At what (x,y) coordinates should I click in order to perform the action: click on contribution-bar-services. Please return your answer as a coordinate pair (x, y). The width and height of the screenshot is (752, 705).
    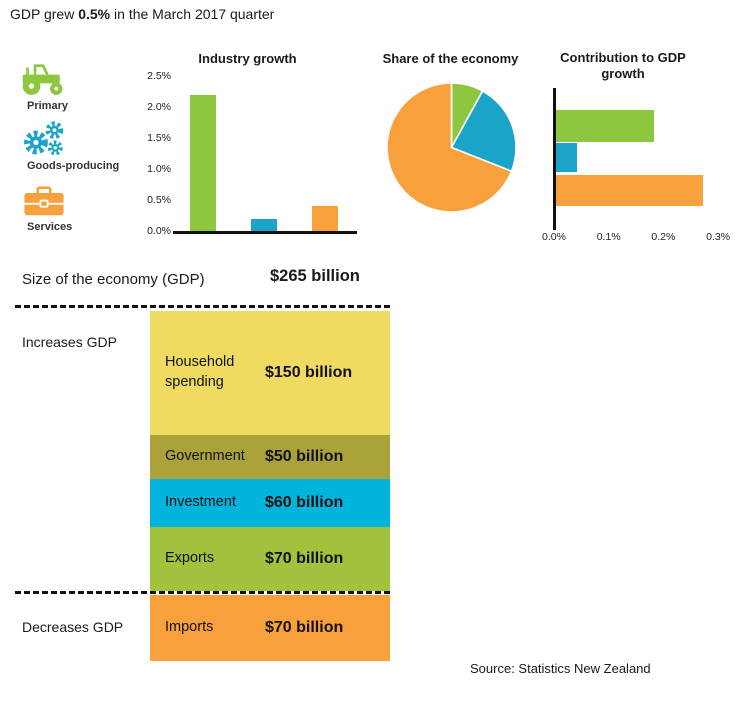
    Looking at the image, I should click on (629, 190).